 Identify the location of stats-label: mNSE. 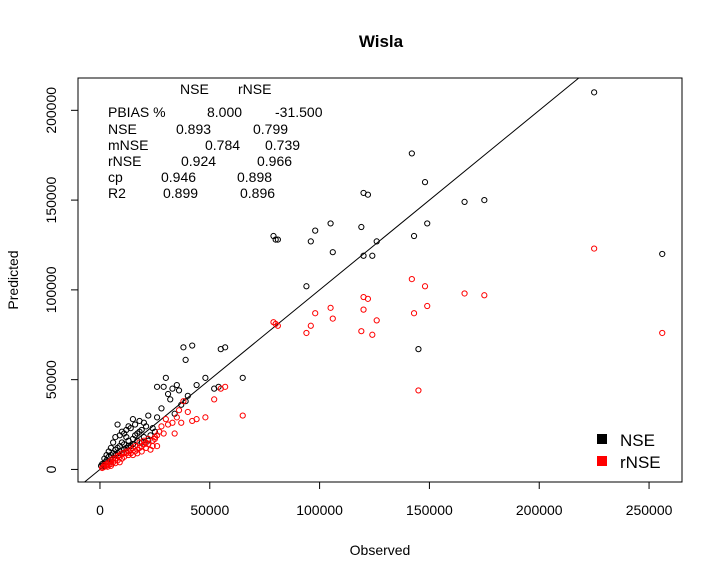
(128, 145).